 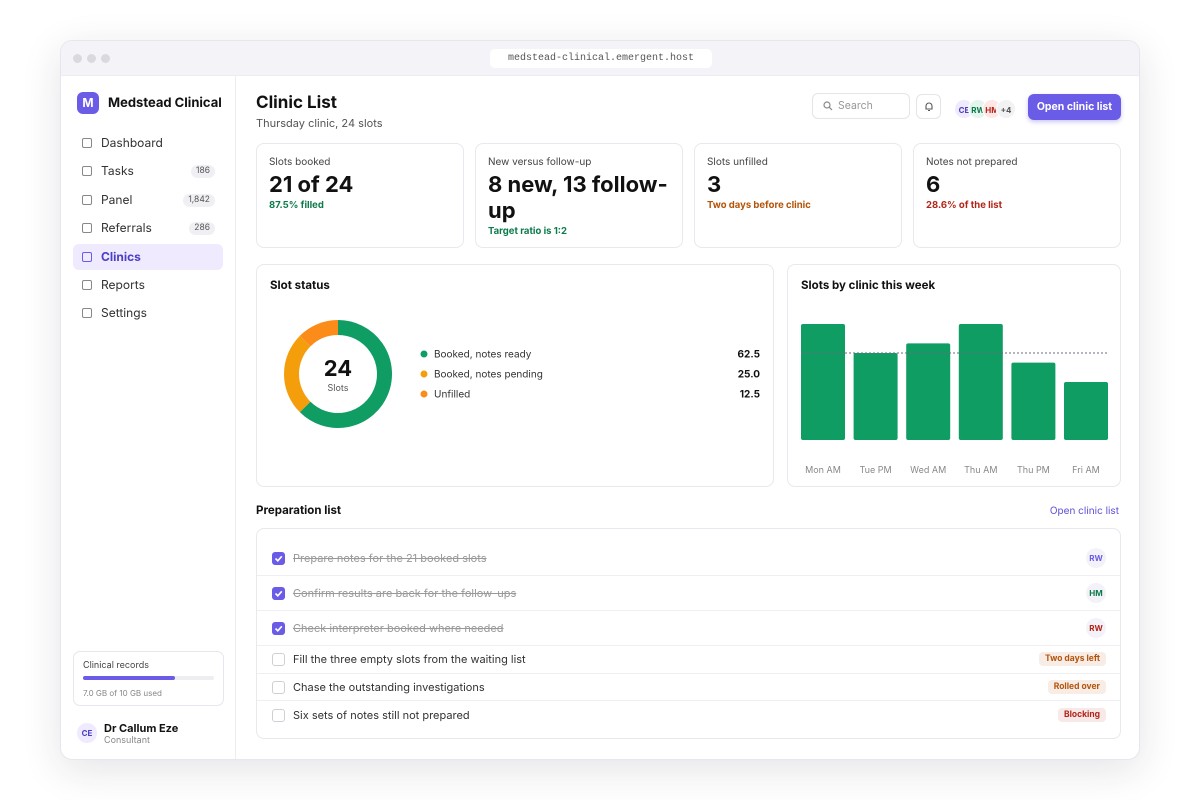 I want to click on prep-link: Open clinic list, so click(x=1084, y=511).